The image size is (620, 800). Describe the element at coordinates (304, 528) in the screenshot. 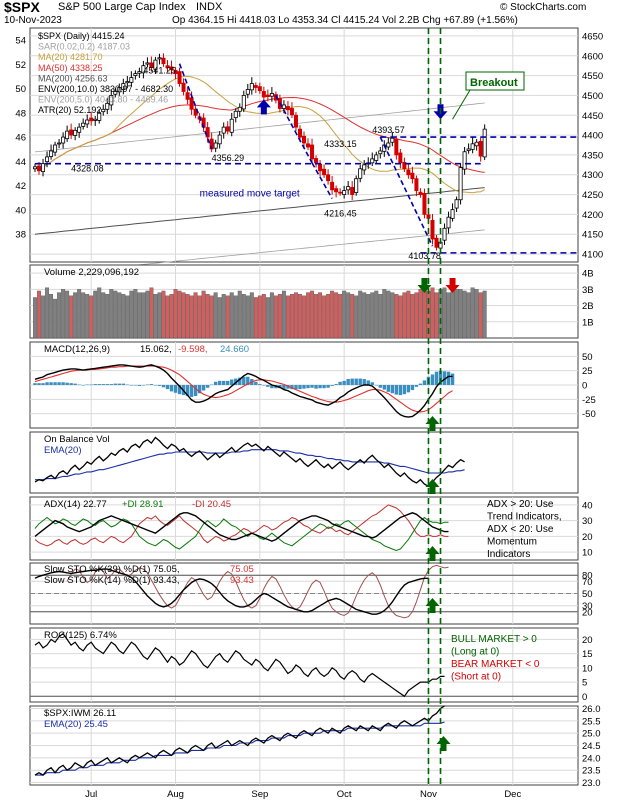

I see `adx-frame` at that location.